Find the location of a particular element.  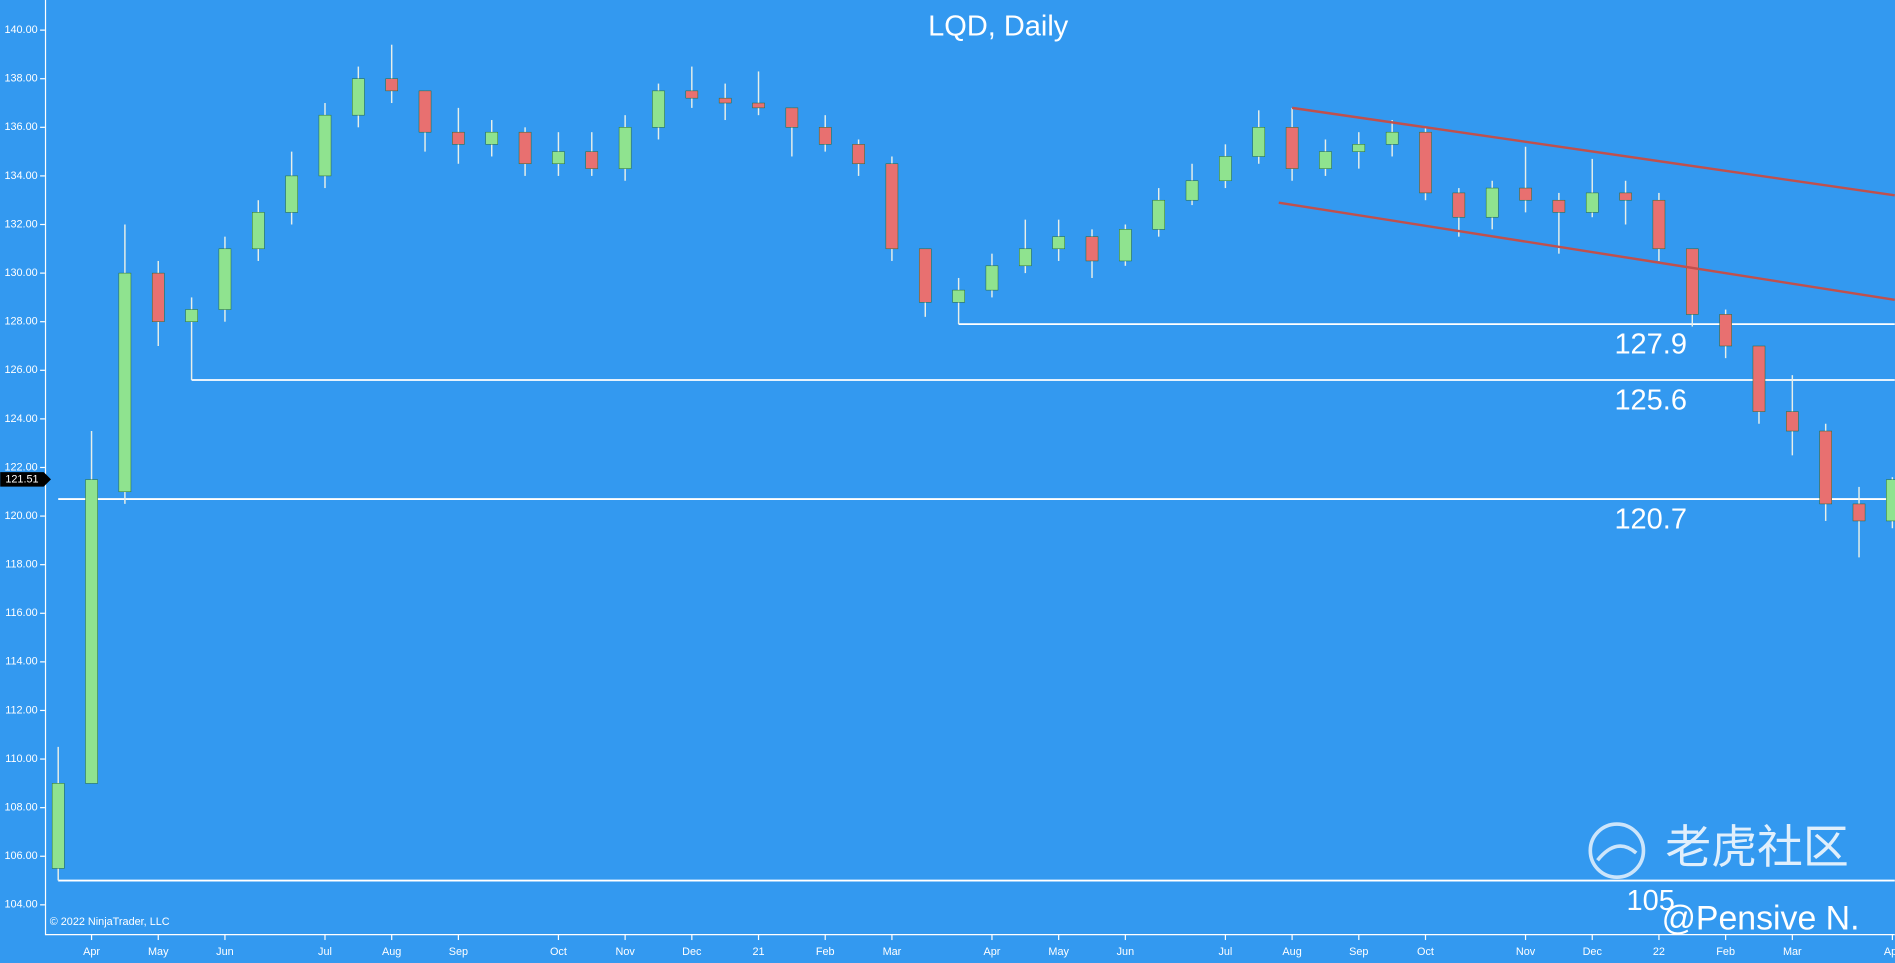

last-price-label: 121.51 is located at coordinates (21, 479).